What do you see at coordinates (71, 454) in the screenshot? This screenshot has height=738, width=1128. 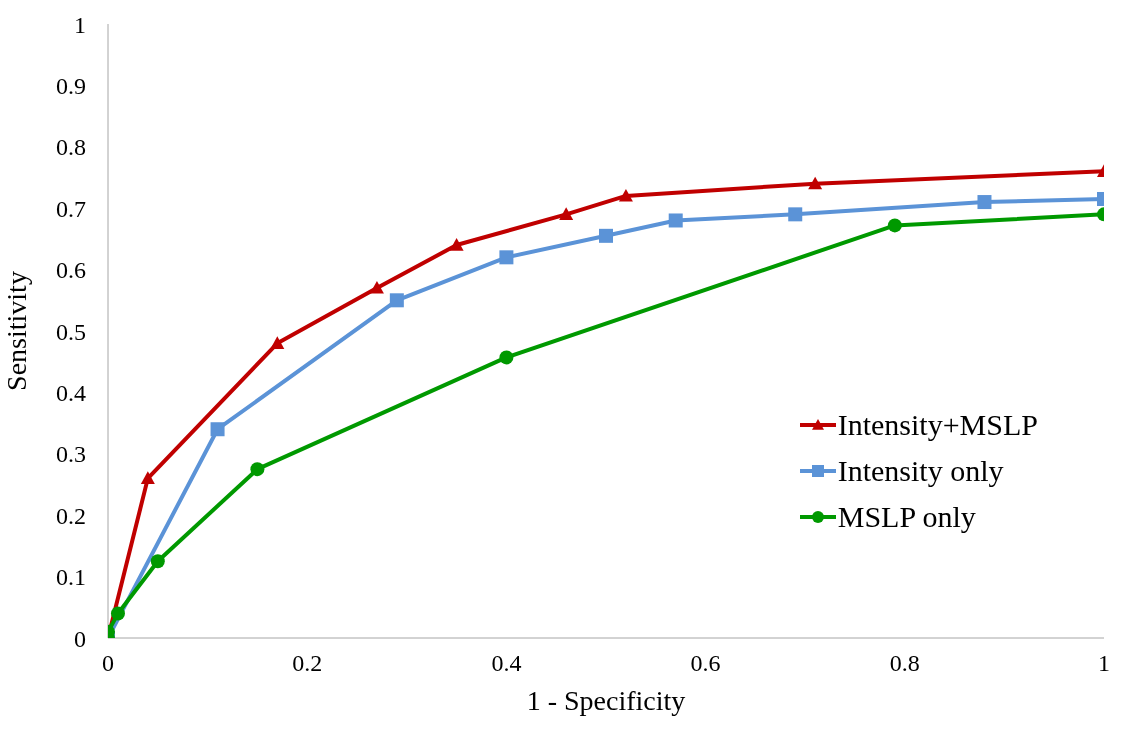 I see `y-tick-label: 0.3` at bounding box center [71, 454].